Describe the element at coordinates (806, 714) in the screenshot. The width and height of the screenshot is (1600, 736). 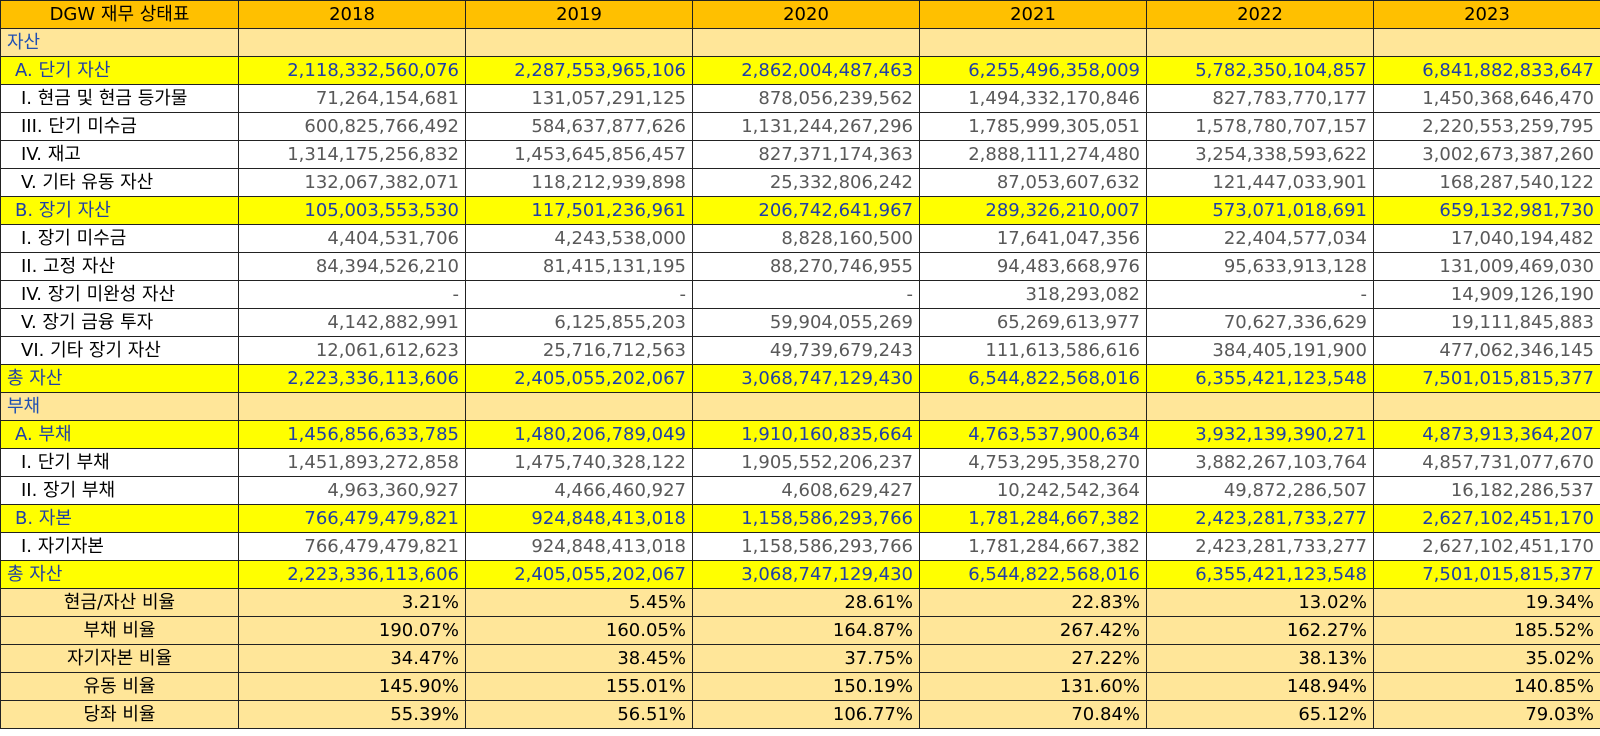
I see `value-cell: 106.77%` at that location.